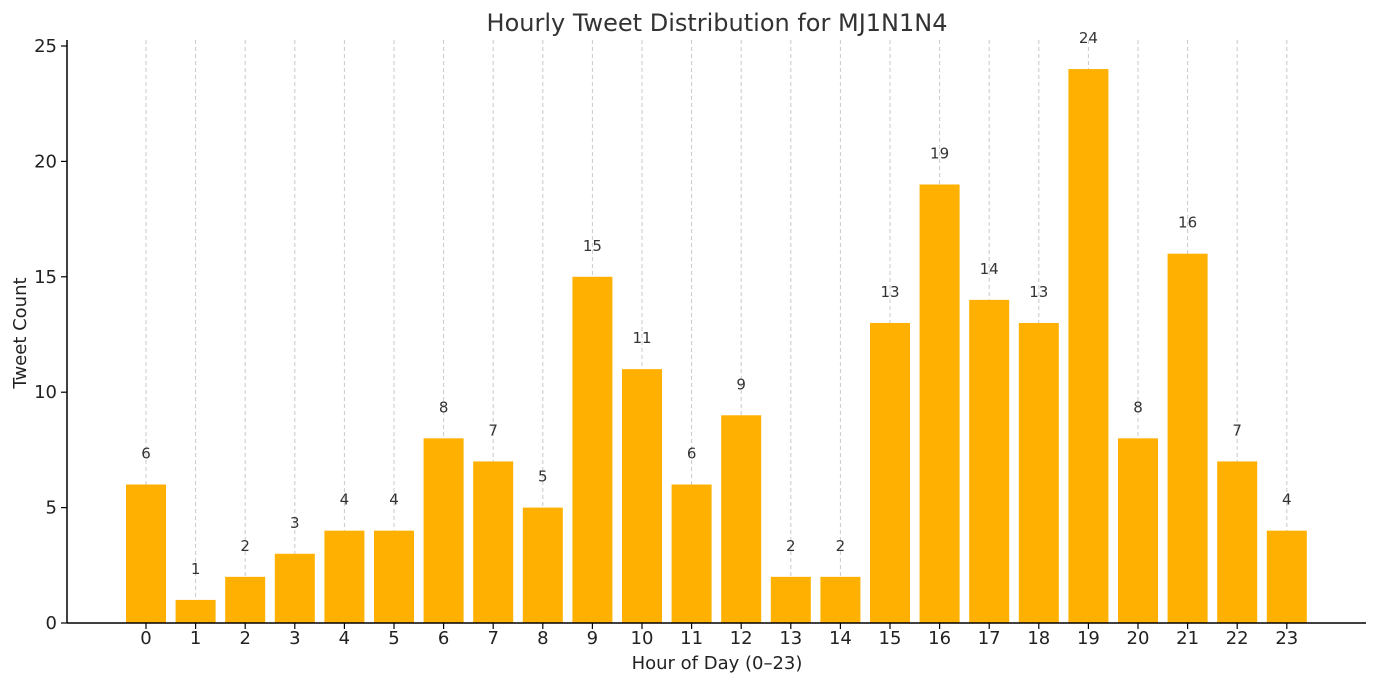 The width and height of the screenshot is (1377, 685). I want to click on x-tick-label-23: 23, so click(1286, 638).